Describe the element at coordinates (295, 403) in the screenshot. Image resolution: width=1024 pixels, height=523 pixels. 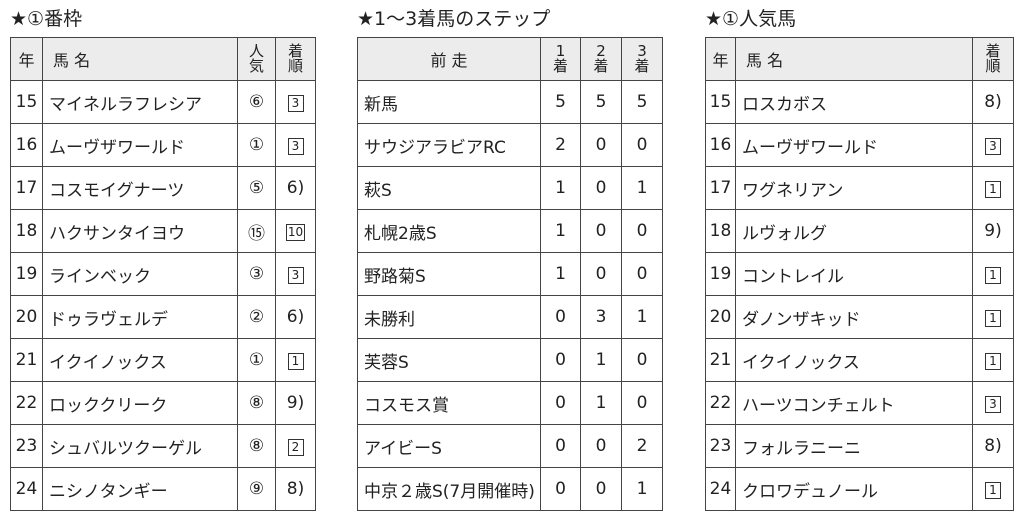
I see `table-cell: 9)` at that location.